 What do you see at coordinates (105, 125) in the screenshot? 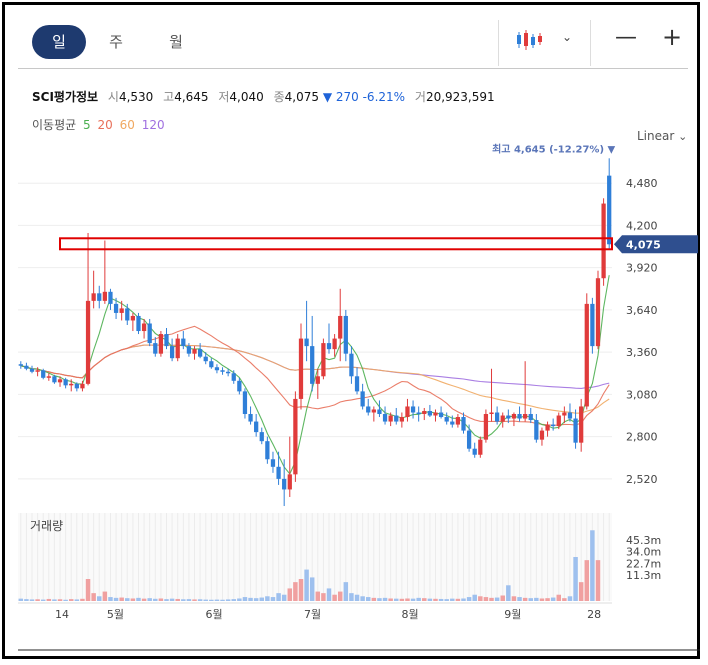
I see `ma20-label: 20` at bounding box center [105, 125].